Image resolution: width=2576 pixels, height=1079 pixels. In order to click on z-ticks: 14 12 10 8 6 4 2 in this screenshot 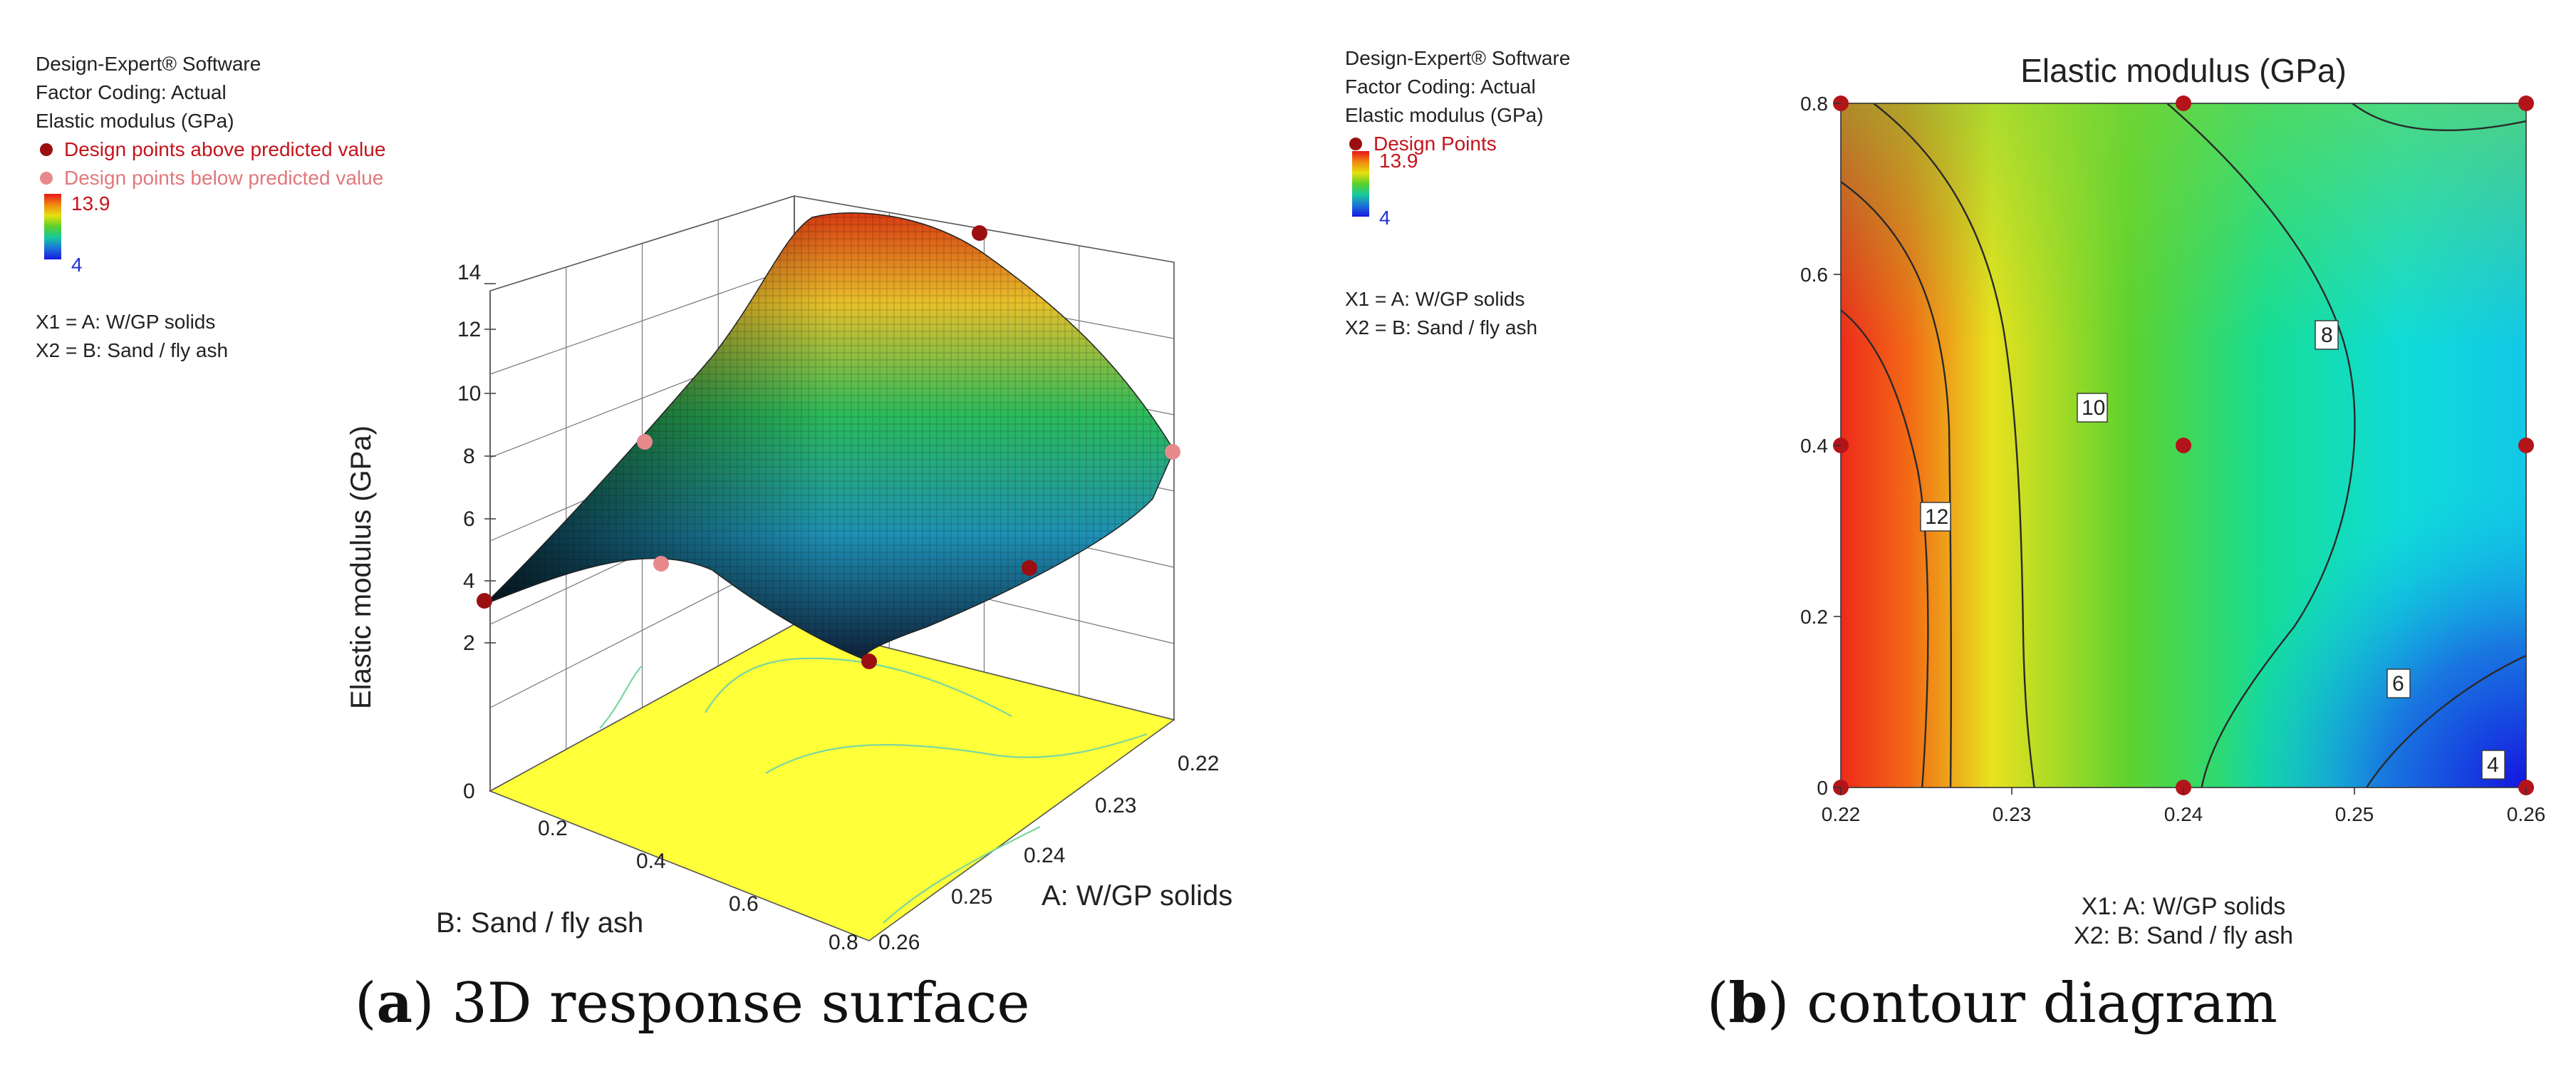, I will do `click(469, 458)`.